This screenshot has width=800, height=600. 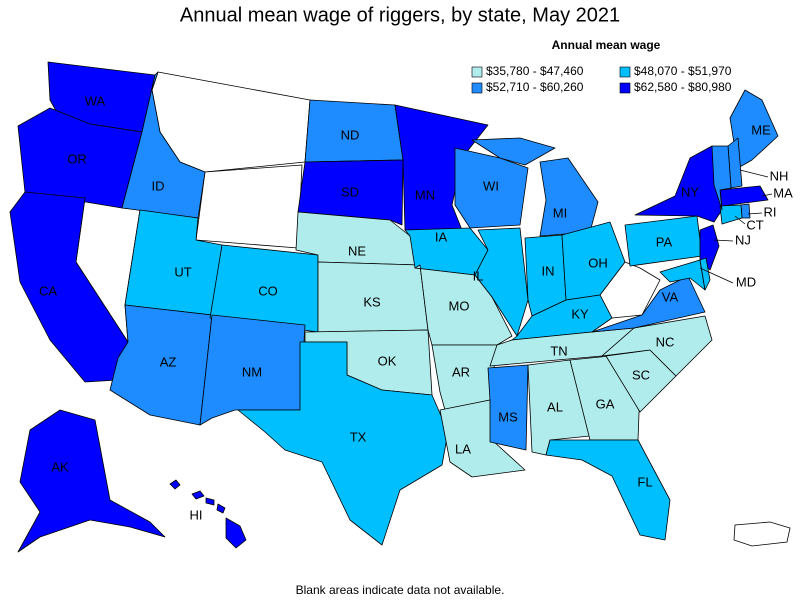 I want to click on state-label: KS, so click(x=372, y=301).